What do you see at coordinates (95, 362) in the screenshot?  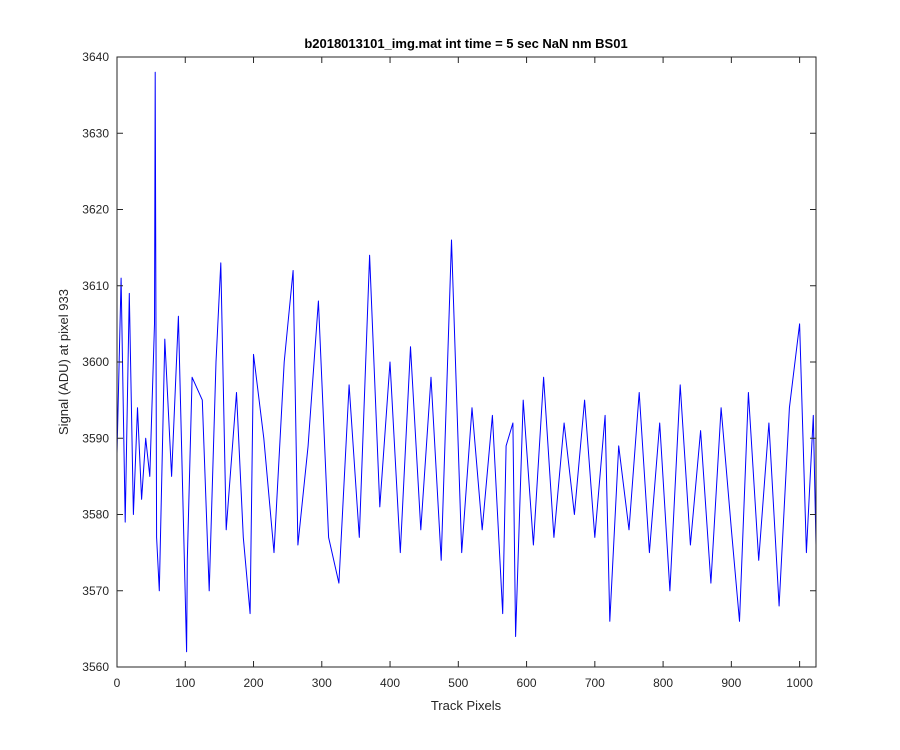 I see `y-tick-label: 3600` at bounding box center [95, 362].